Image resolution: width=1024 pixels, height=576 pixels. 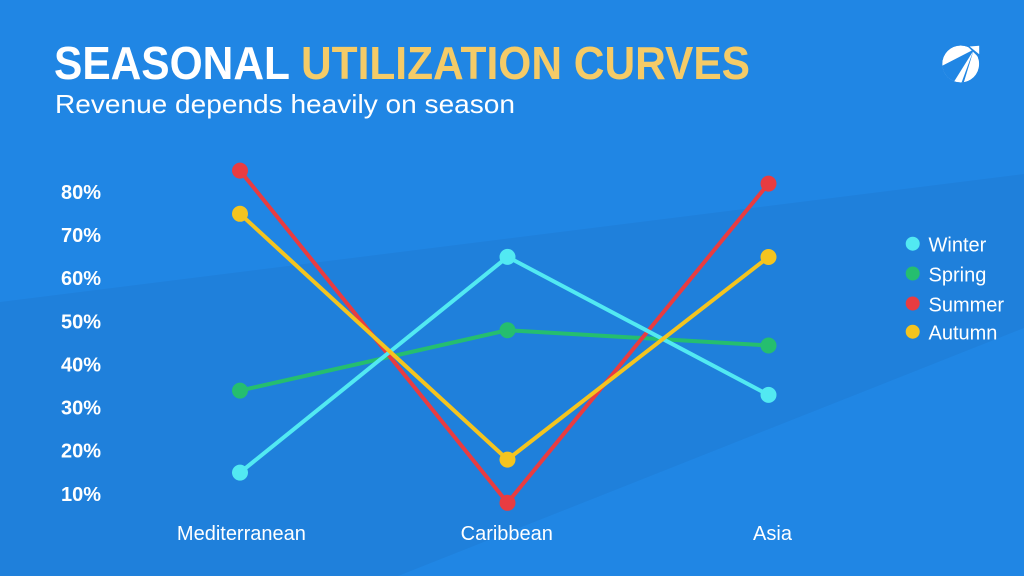 I want to click on svg-text: Autumn, so click(x=963, y=334).